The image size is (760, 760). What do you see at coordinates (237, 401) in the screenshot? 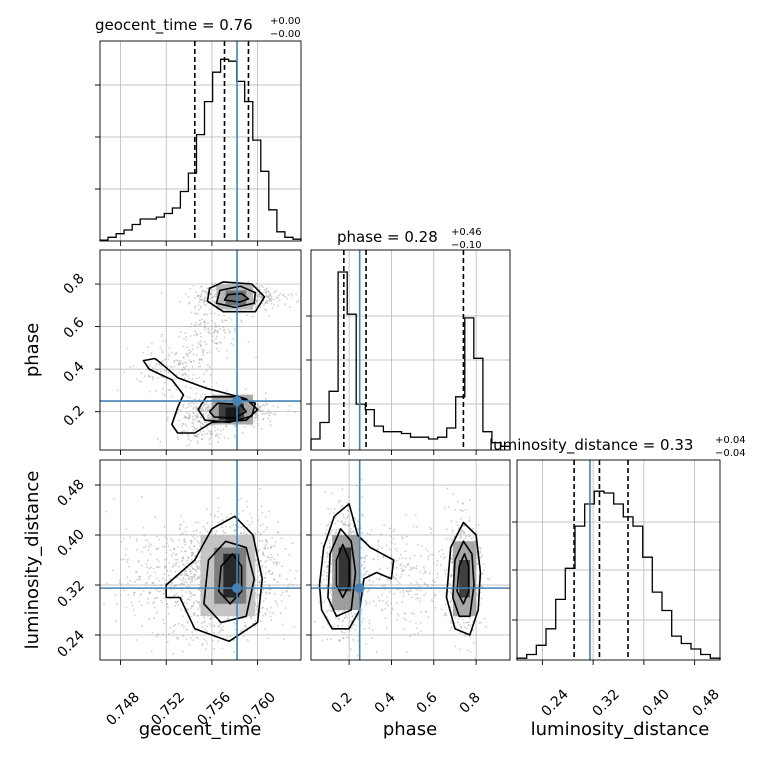
I see `truth-marker` at bounding box center [237, 401].